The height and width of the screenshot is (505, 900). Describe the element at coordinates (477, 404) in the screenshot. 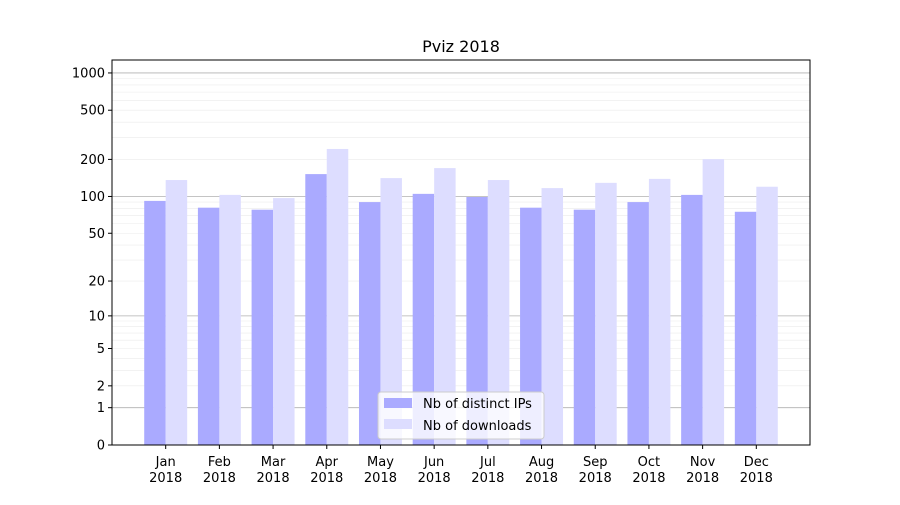

I see `legend-label-ips: Nb of distinct IPs` at that location.